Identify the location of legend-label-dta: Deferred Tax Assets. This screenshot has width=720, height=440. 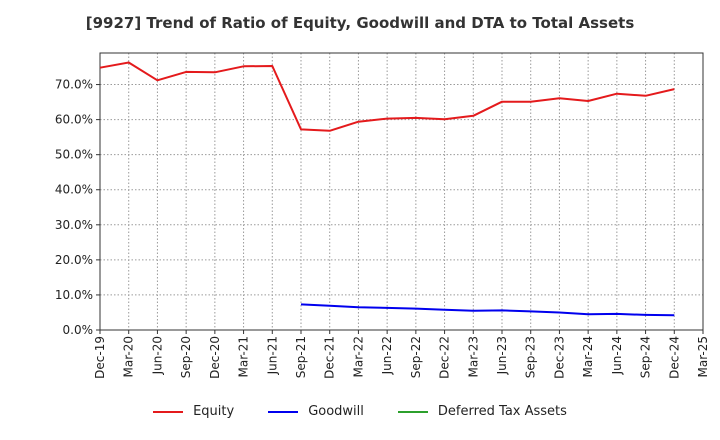
(502, 411).